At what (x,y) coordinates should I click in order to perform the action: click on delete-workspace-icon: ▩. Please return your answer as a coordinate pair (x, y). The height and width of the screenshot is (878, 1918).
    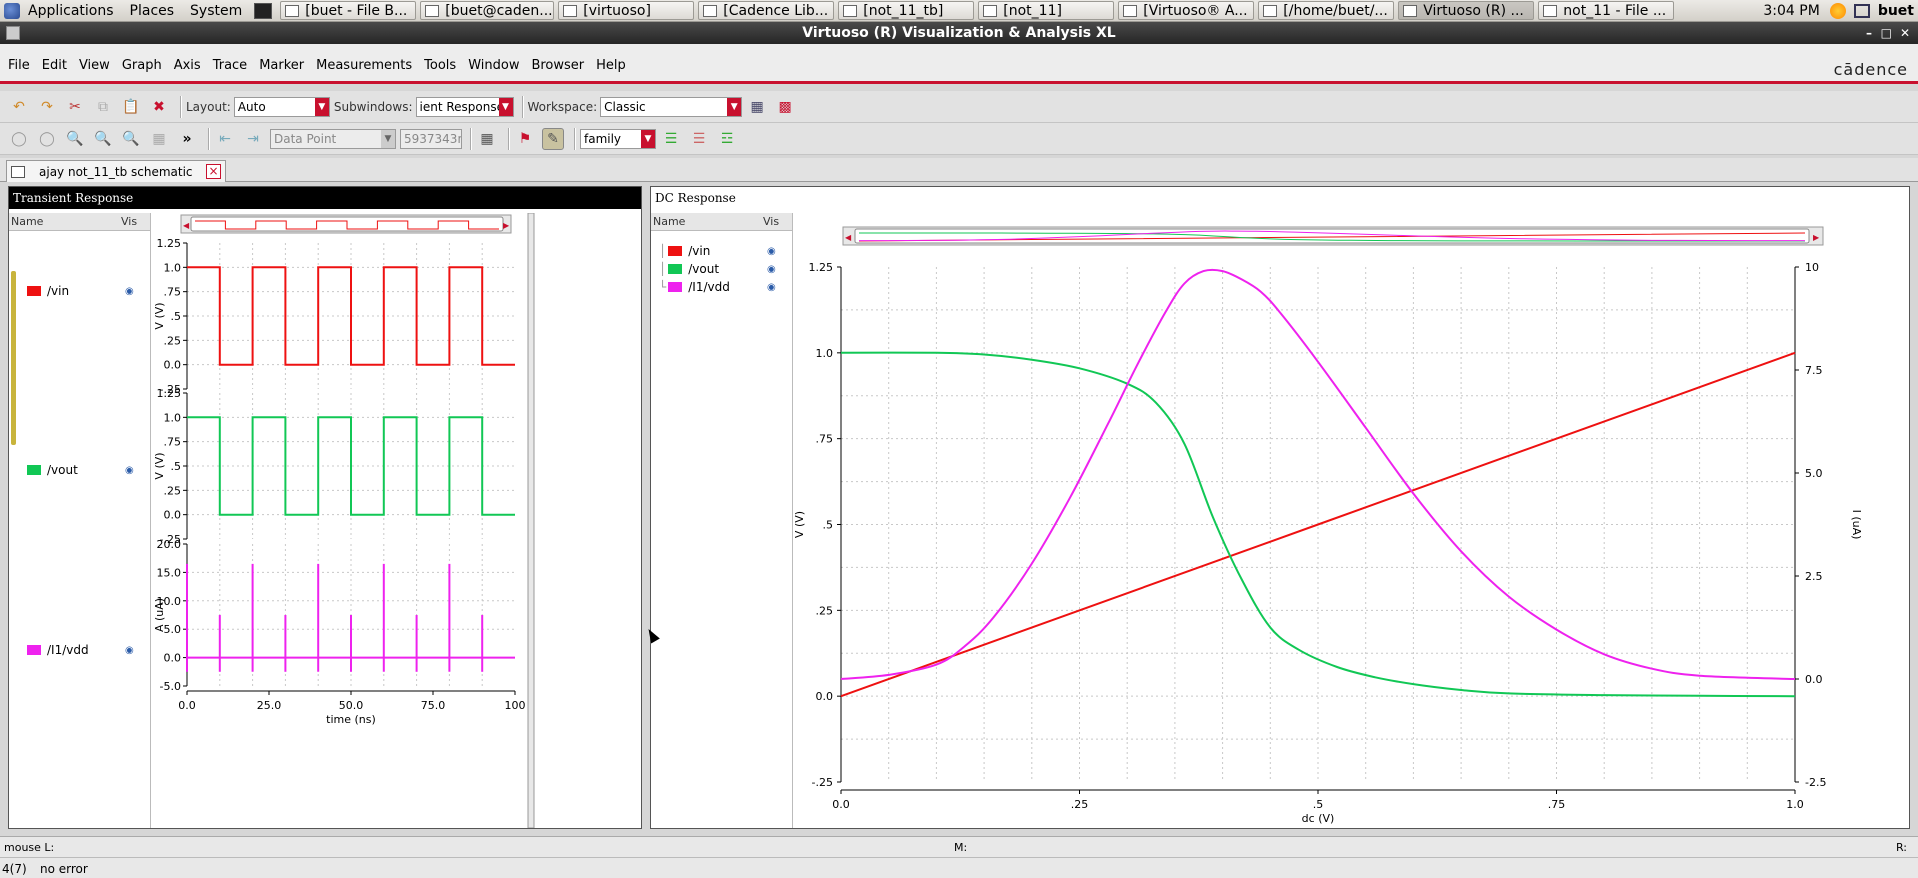
    Looking at the image, I should click on (785, 106).